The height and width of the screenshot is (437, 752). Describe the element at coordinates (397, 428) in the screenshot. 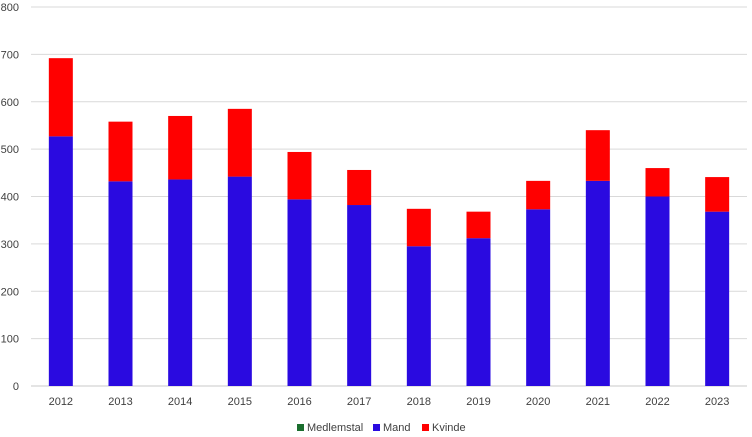

I see `legend-label-mand: Mand` at that location.